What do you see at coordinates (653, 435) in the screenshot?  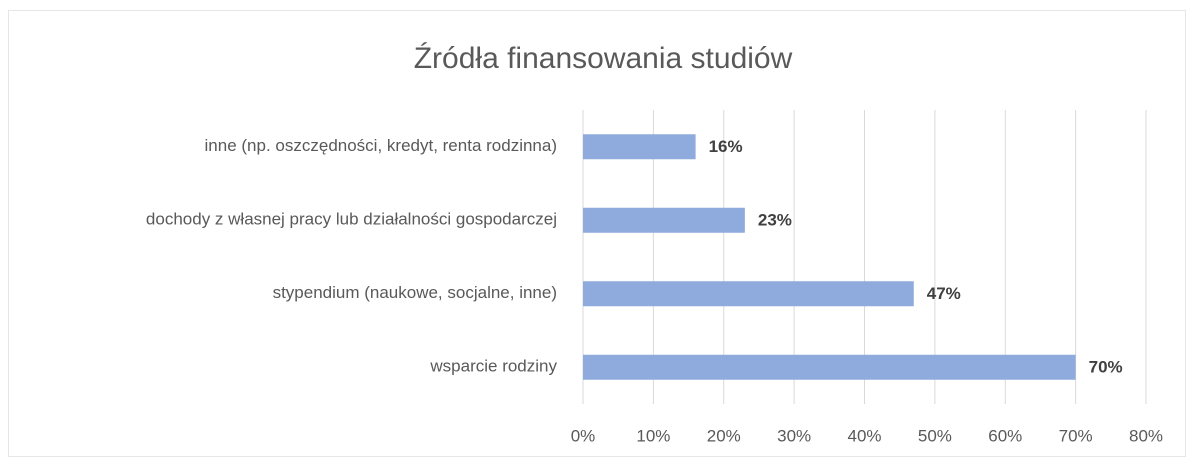 I see `x-tick-label: 10%` at bounding box center [653, 435].